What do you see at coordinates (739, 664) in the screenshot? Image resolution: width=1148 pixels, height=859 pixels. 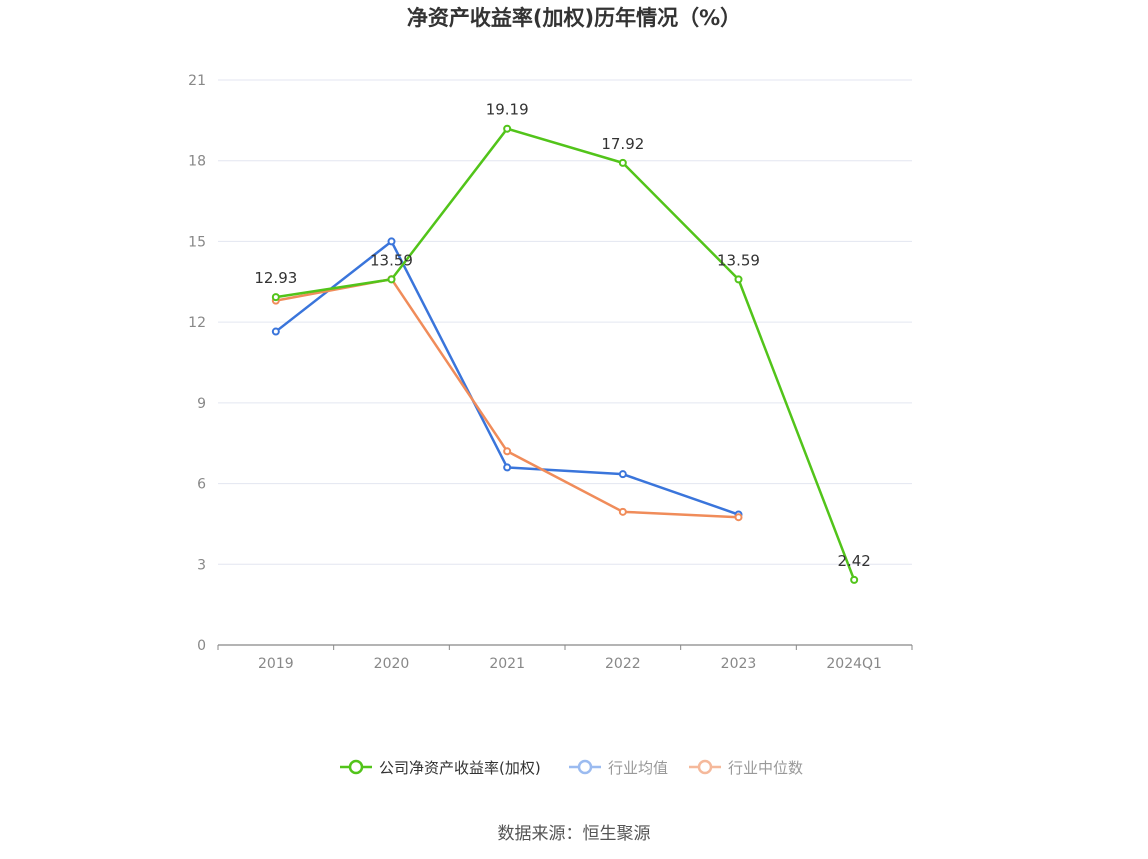 I see `x-tick-label: 2023` at bounding box center [739, 664].